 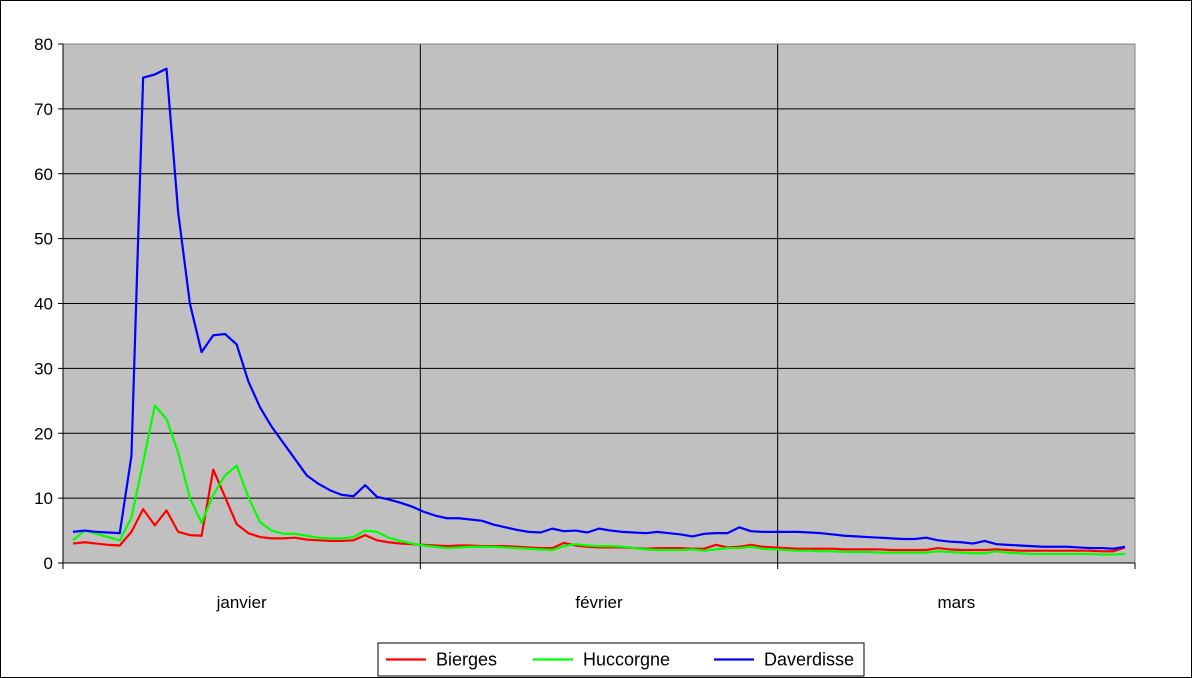 What do you see at coordinates (43, 304) in the screenshot?
I see `y-tick-label: 40` at bounding box center [43, 304].